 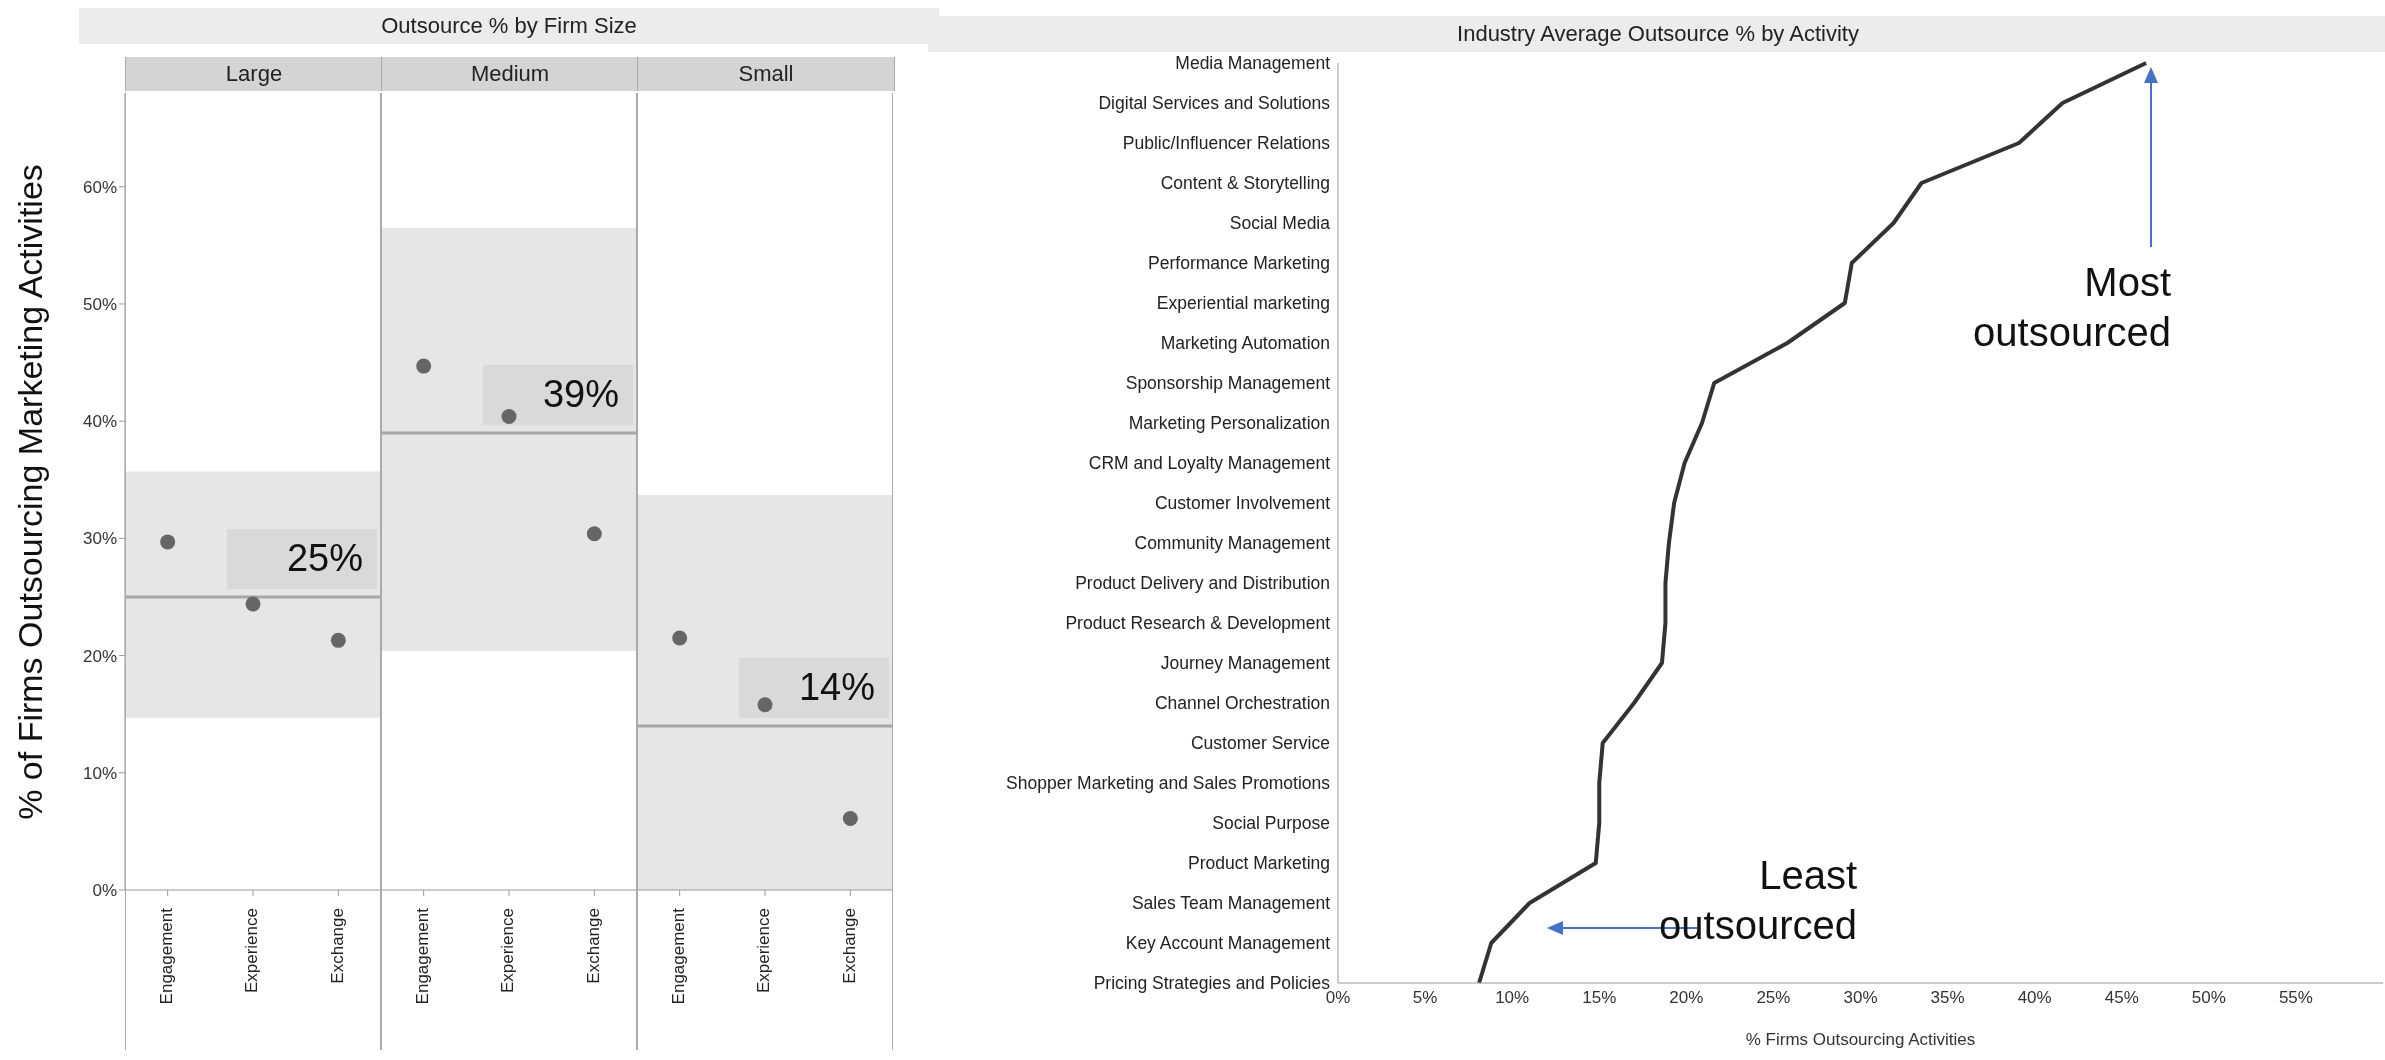 What do you see at coordinates (324, 558) in the screenshot?
I see `ref-line-label: 25%` at bounding box center [324, 558].